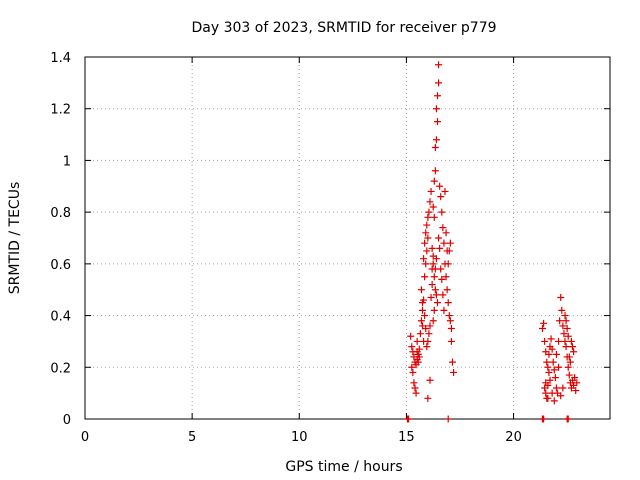  I want to click on y-tick-label: 0.4, so click(60, 317).